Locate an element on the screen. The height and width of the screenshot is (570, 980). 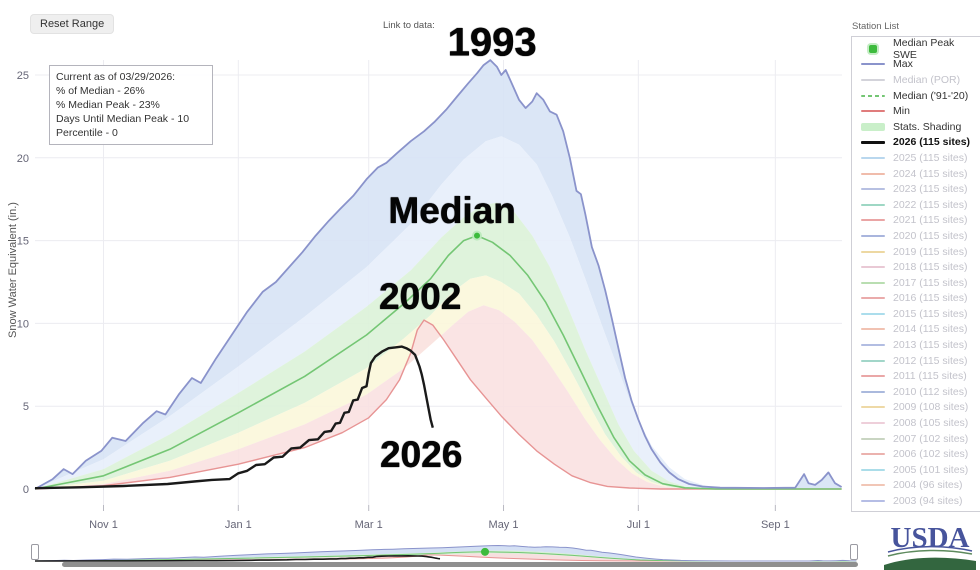
legend-marker-icon is located at coordinates (873, 48).